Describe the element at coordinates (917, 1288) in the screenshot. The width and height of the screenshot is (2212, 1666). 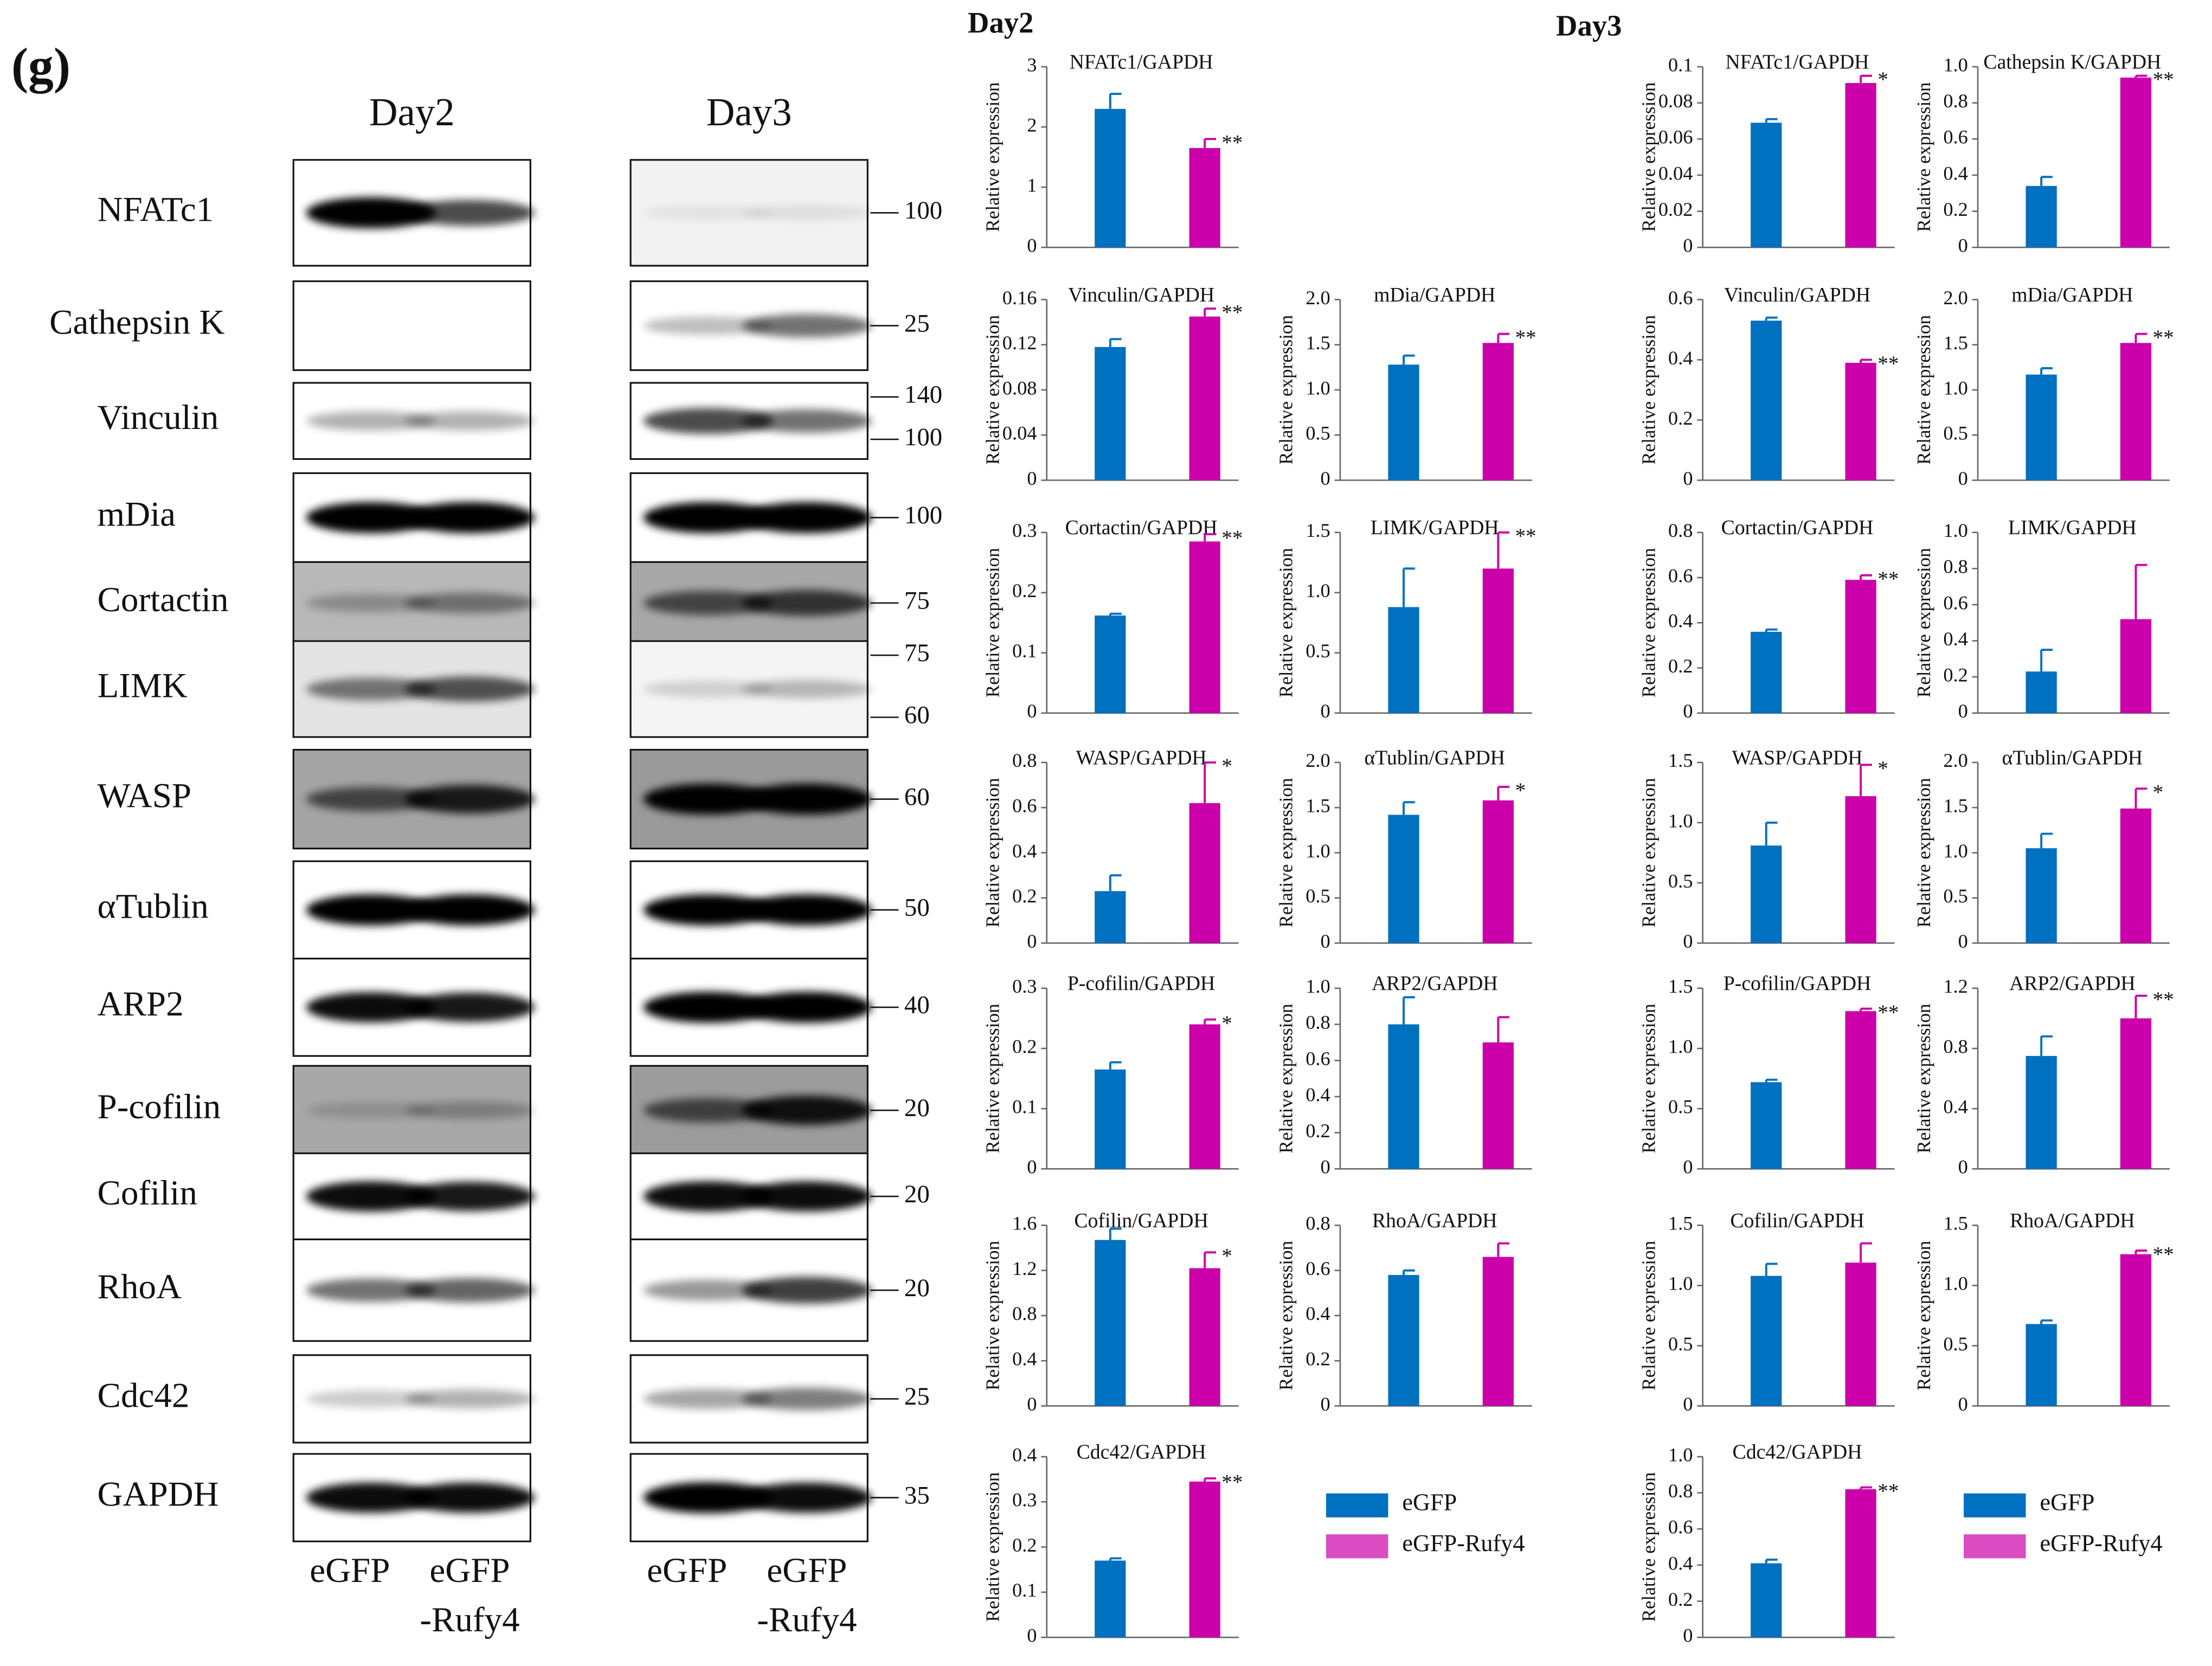
I see `marker-label: 20` at that location.